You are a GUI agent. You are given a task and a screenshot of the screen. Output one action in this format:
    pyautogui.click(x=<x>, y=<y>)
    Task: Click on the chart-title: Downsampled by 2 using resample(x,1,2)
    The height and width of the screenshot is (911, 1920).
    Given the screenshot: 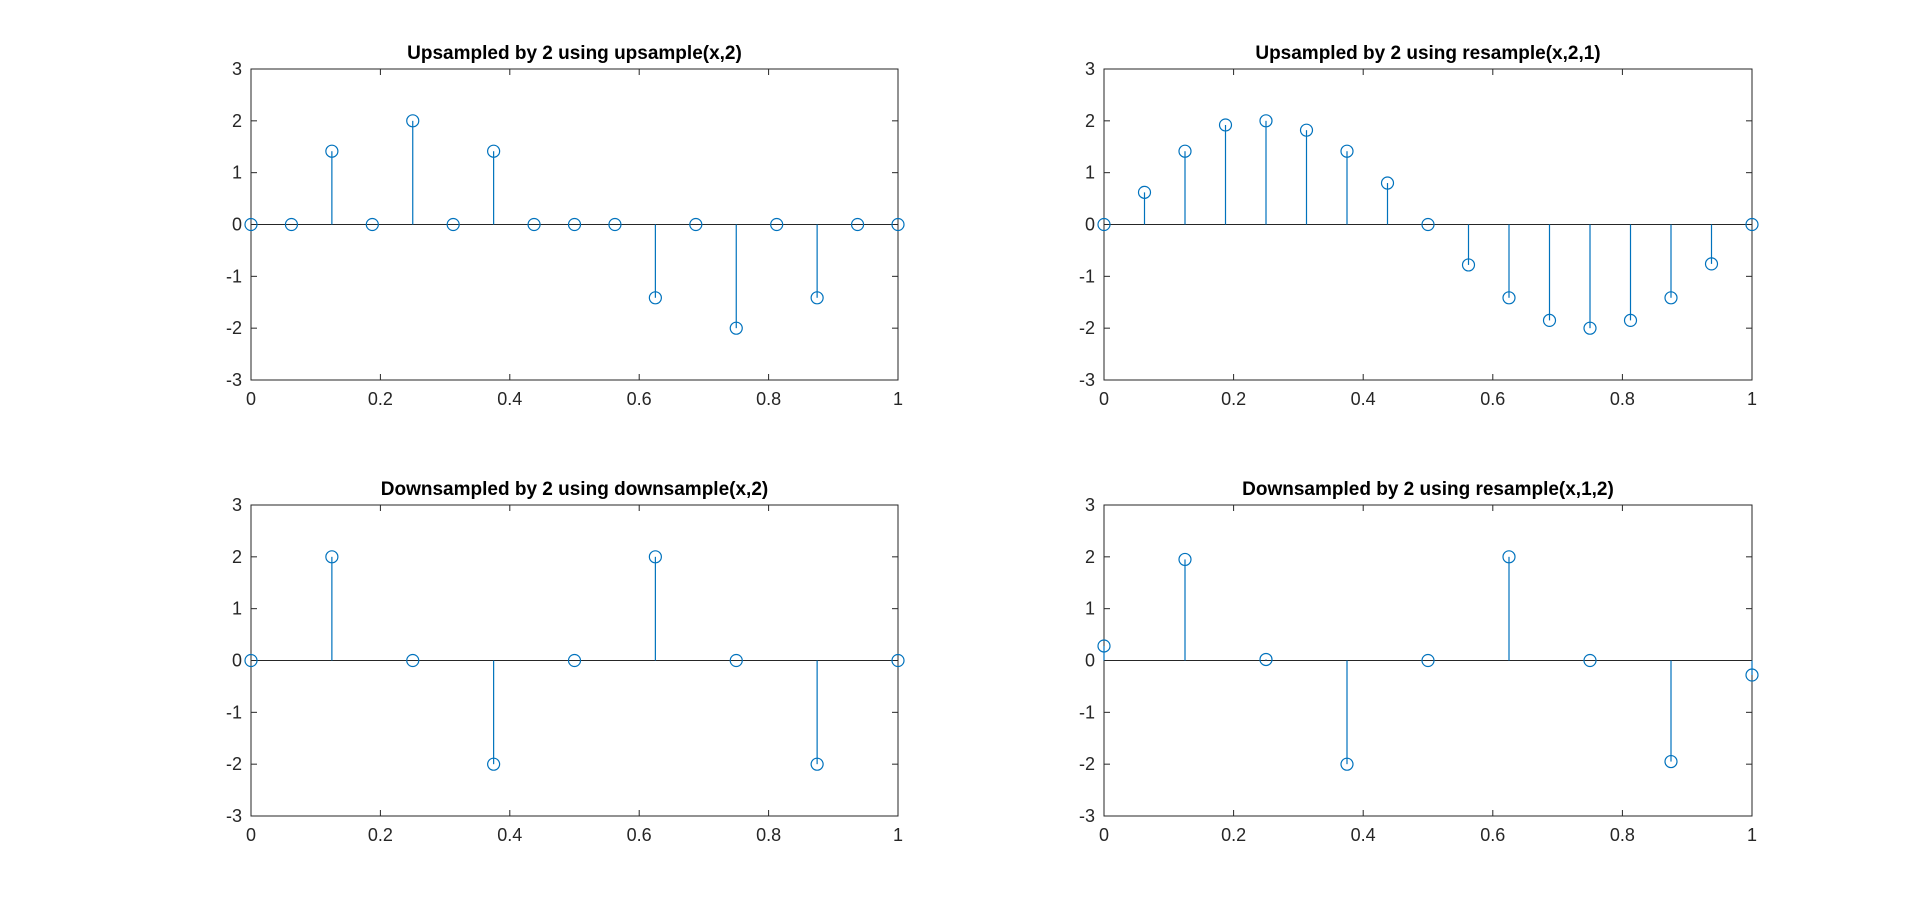 What is the action you would take?
    pyautogui.click(x=1428, y=489)
    